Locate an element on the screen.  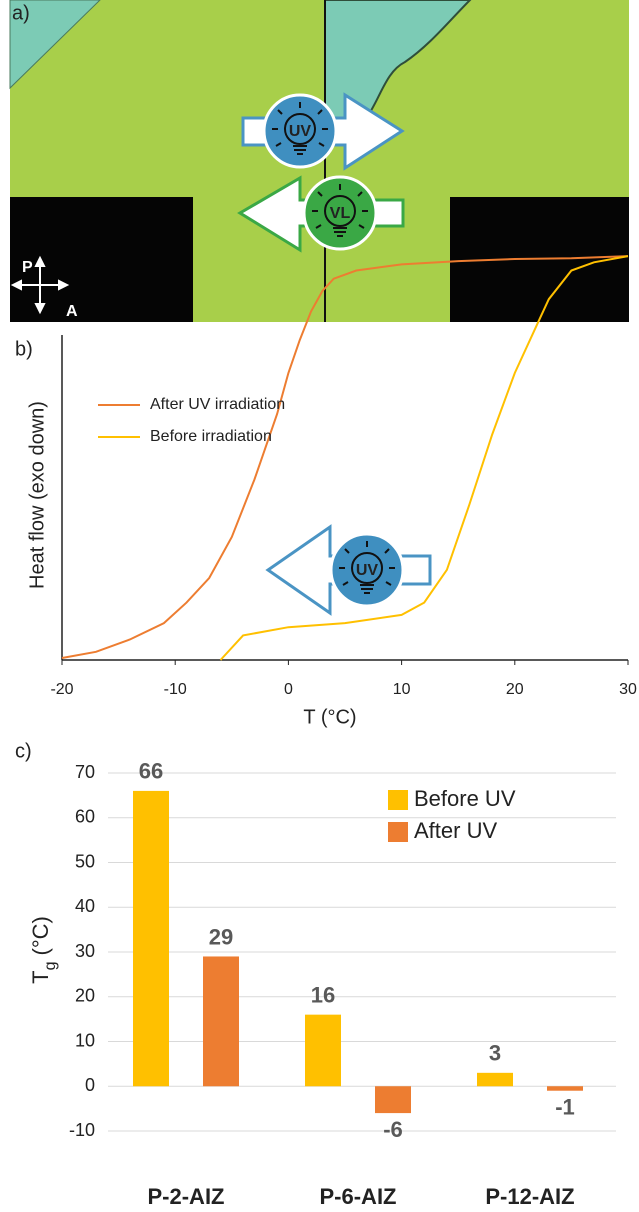
y-tick-label: -10 is located at coordinates (82, 1130).